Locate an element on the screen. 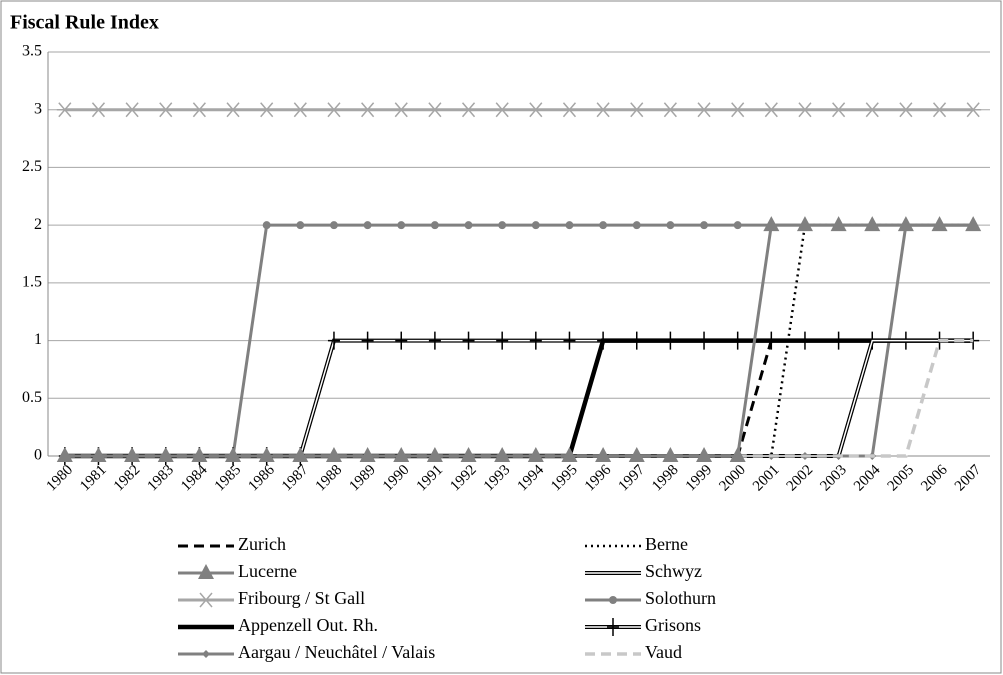  legend-label: Grisons is located at coordinates (673, 625).